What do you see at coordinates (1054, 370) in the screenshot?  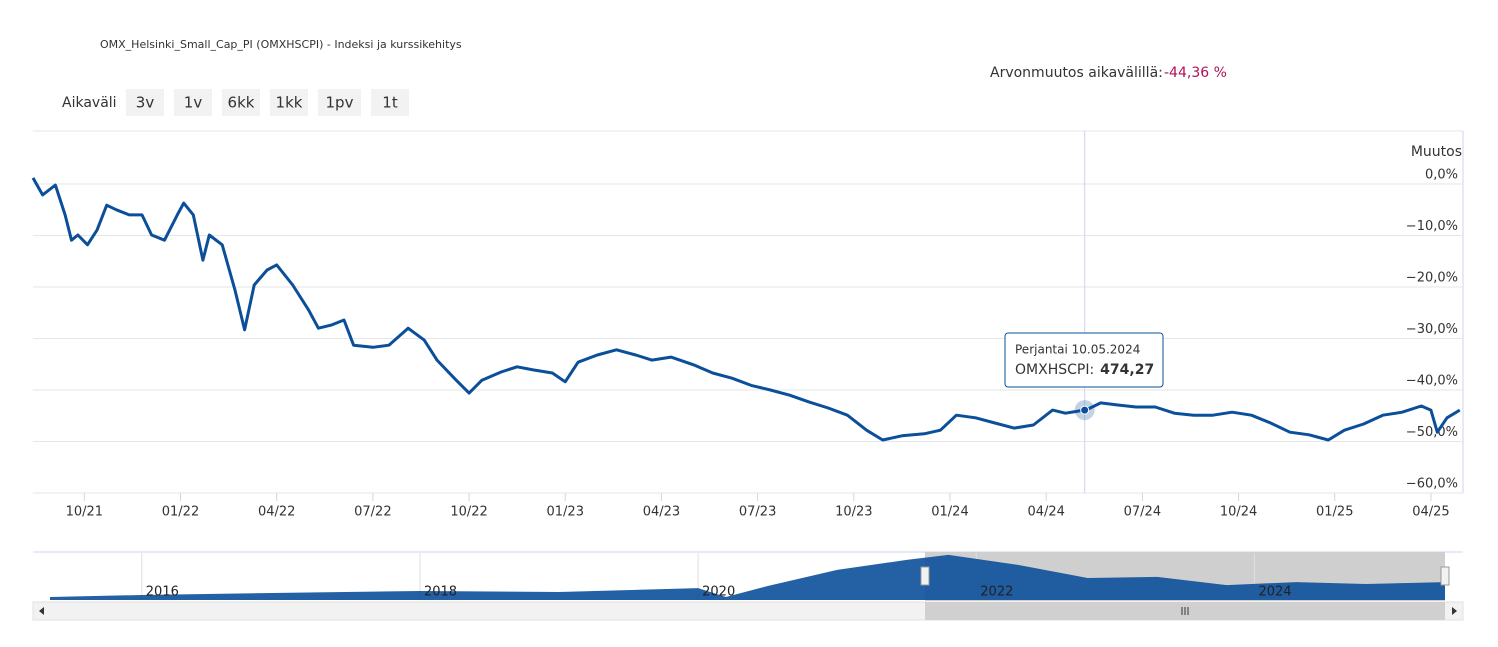 I see `tooltip-series: OMXHSCPI:` at bounding box center [1054, 370].